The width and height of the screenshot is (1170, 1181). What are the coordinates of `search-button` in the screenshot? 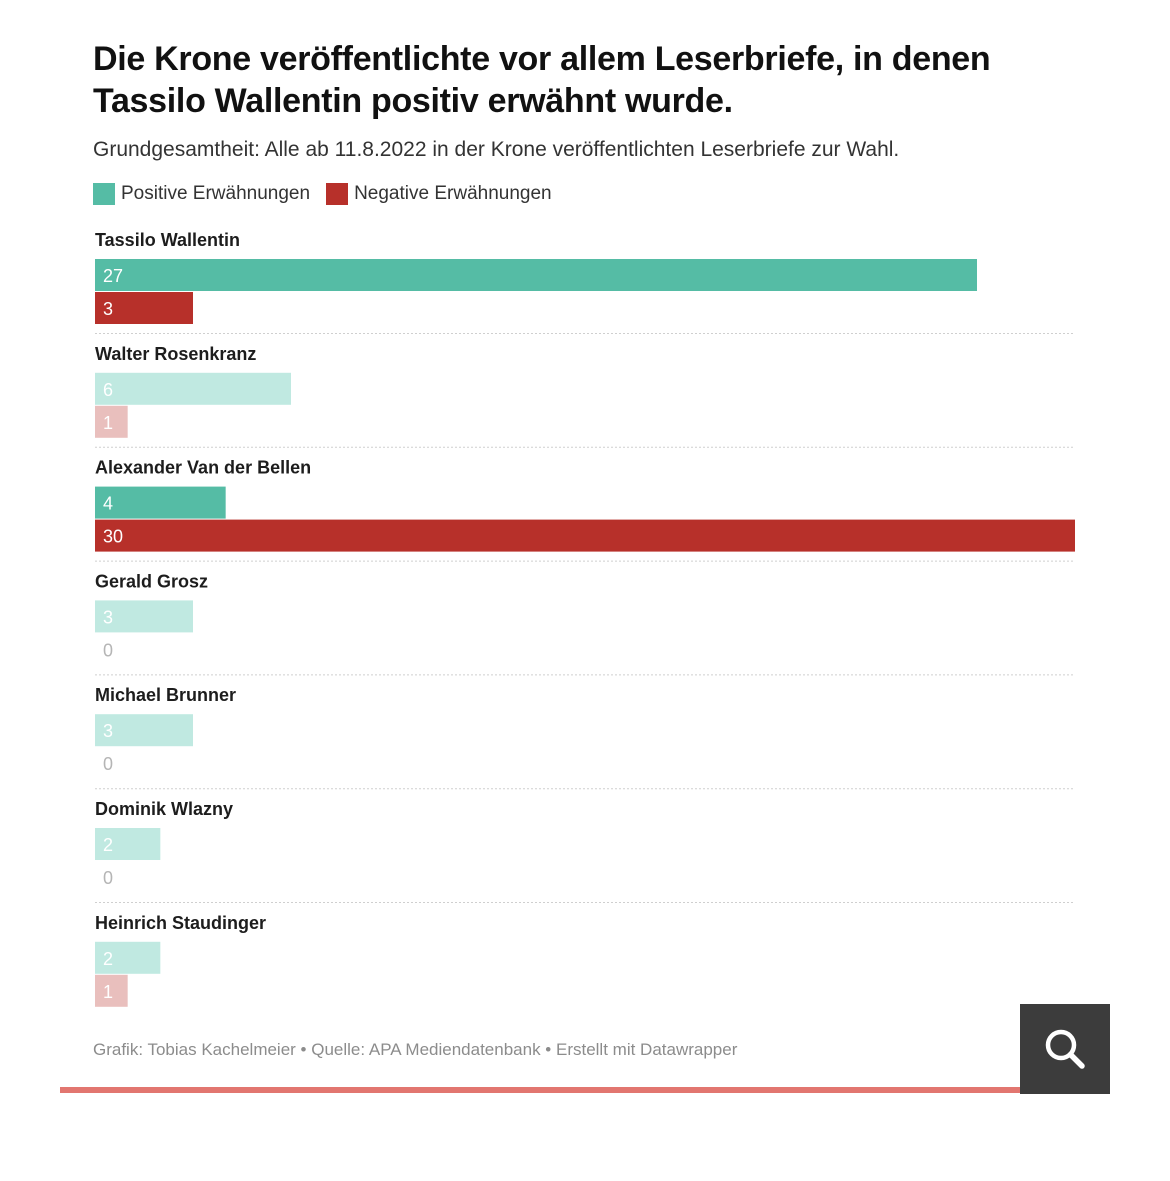 It's located at (1065, 1049).